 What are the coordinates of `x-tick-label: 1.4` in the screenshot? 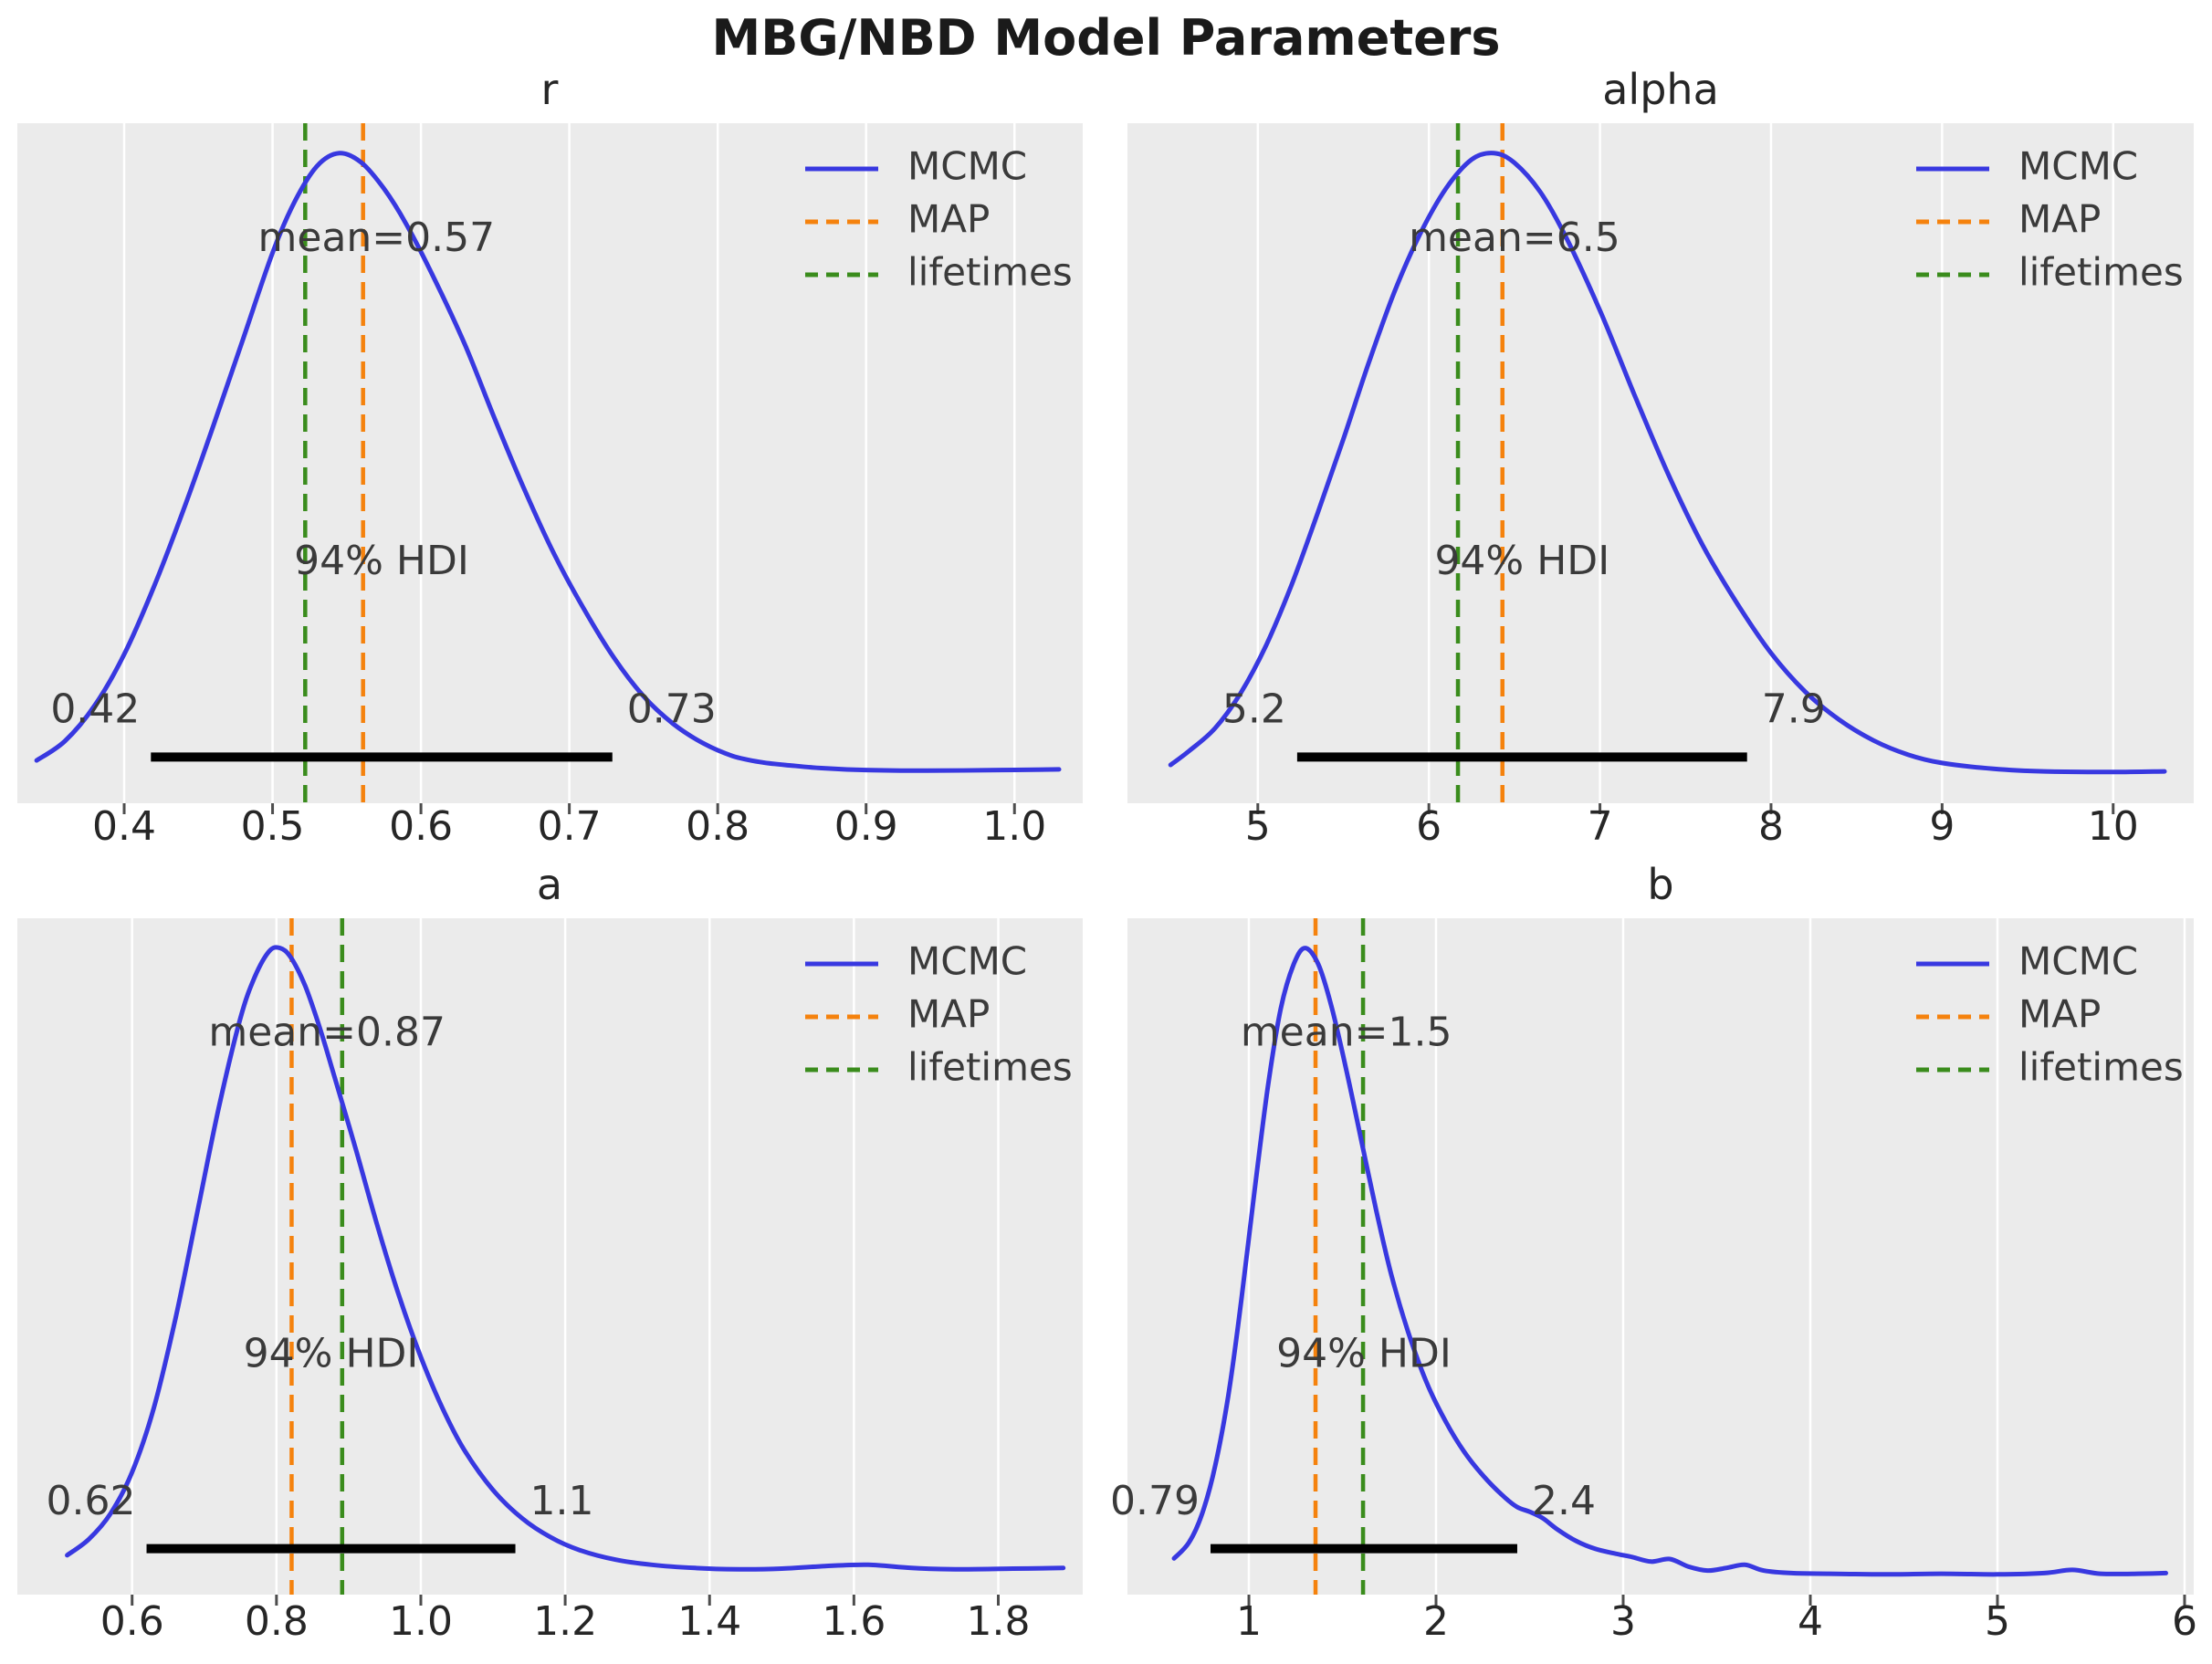 It's located at (709, 1621).